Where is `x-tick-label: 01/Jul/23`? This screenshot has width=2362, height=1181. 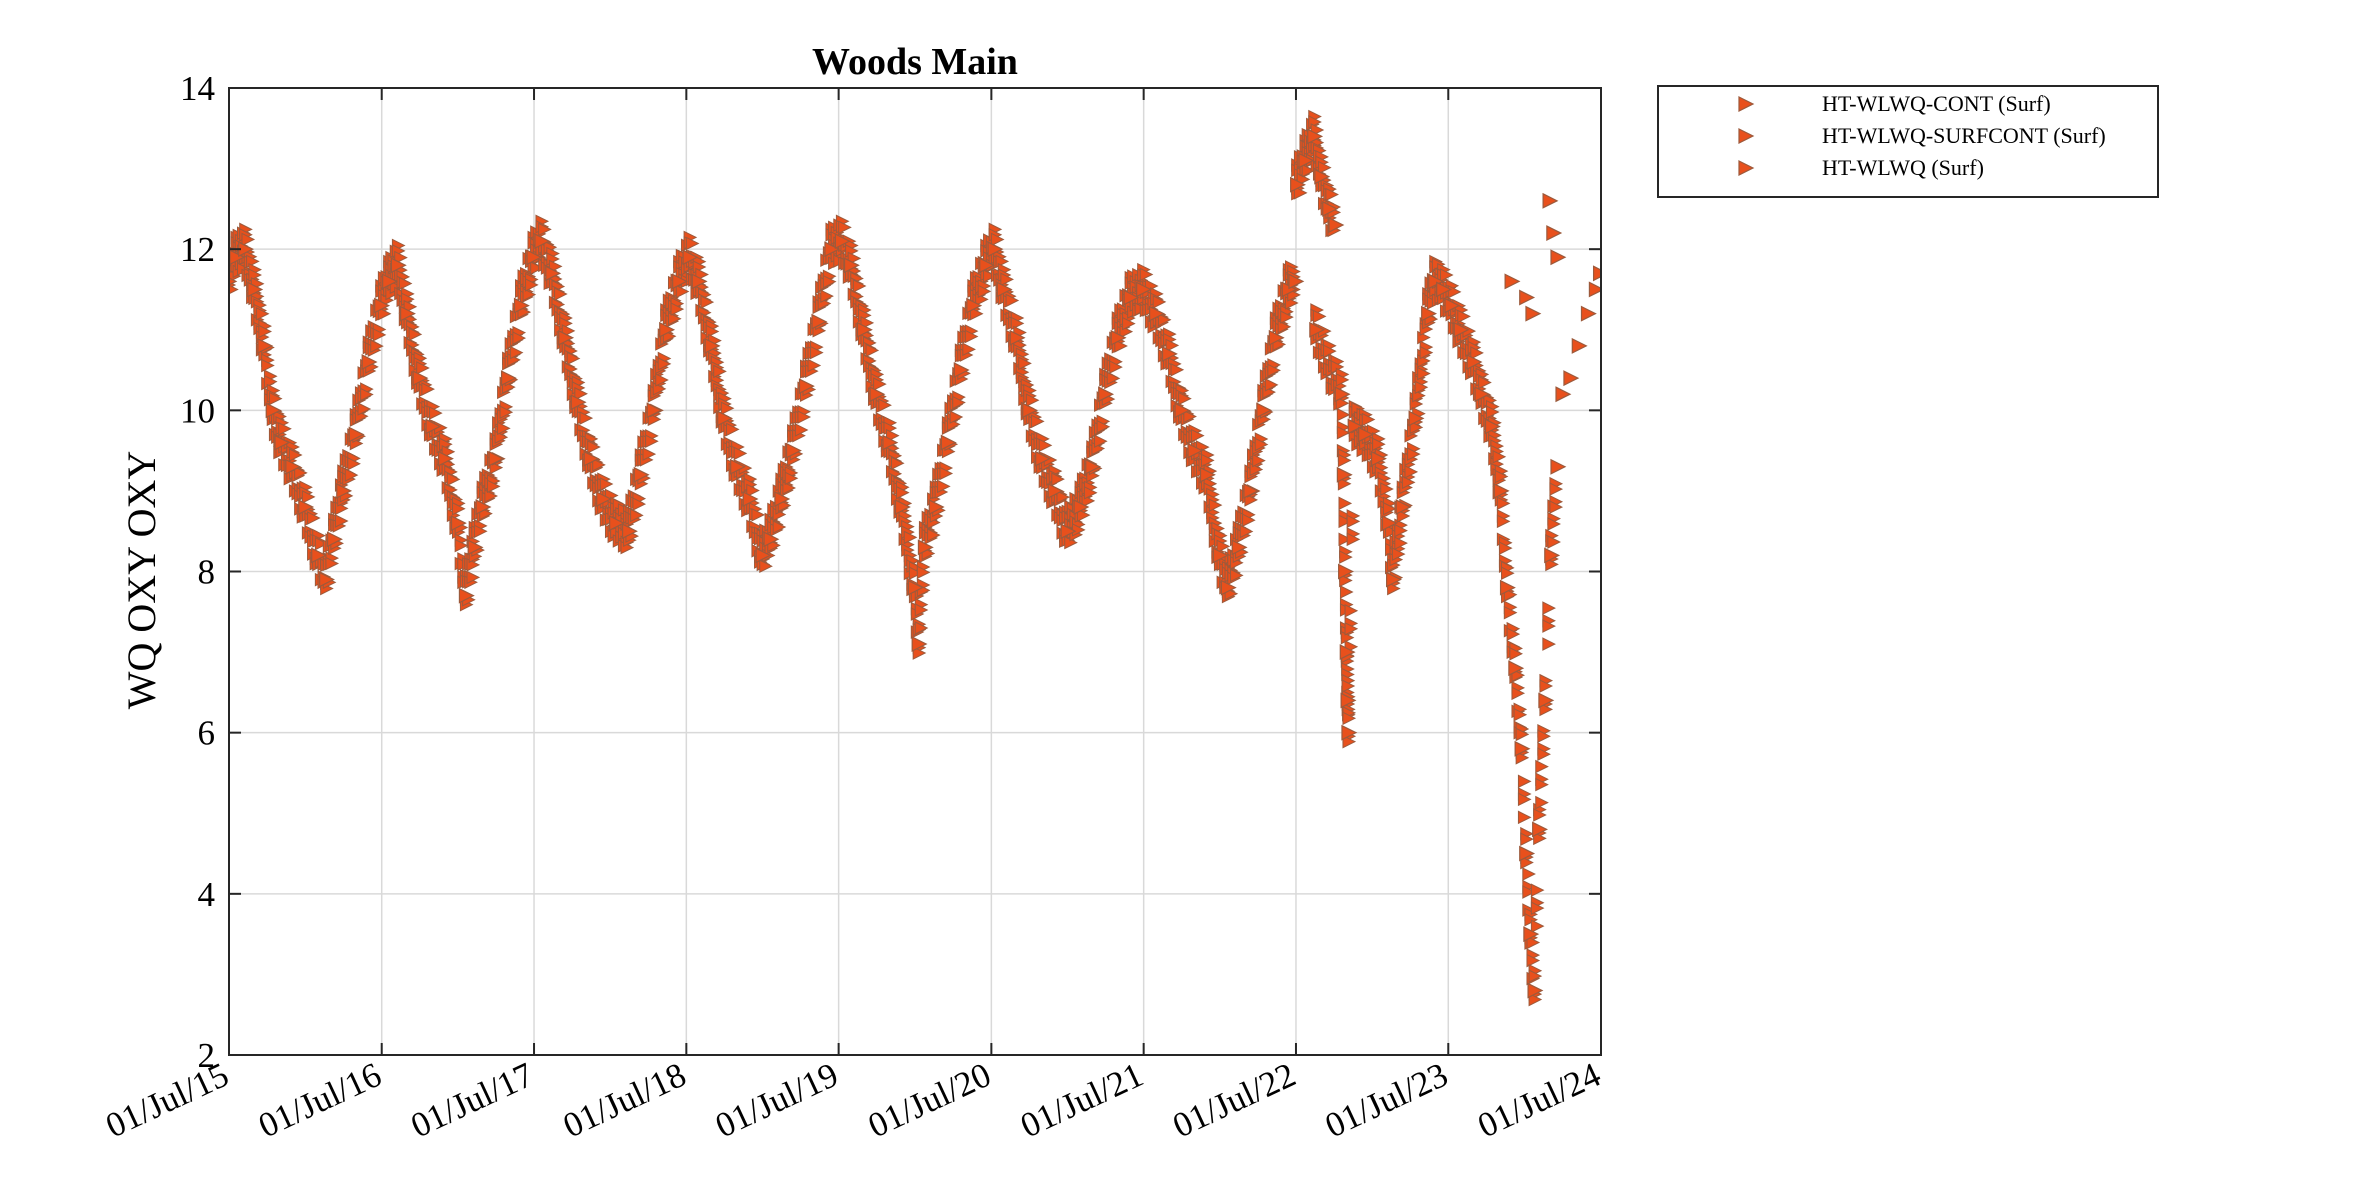 x-tick-label: 01/Jul/23 is located at coordinates (1386, 1100).